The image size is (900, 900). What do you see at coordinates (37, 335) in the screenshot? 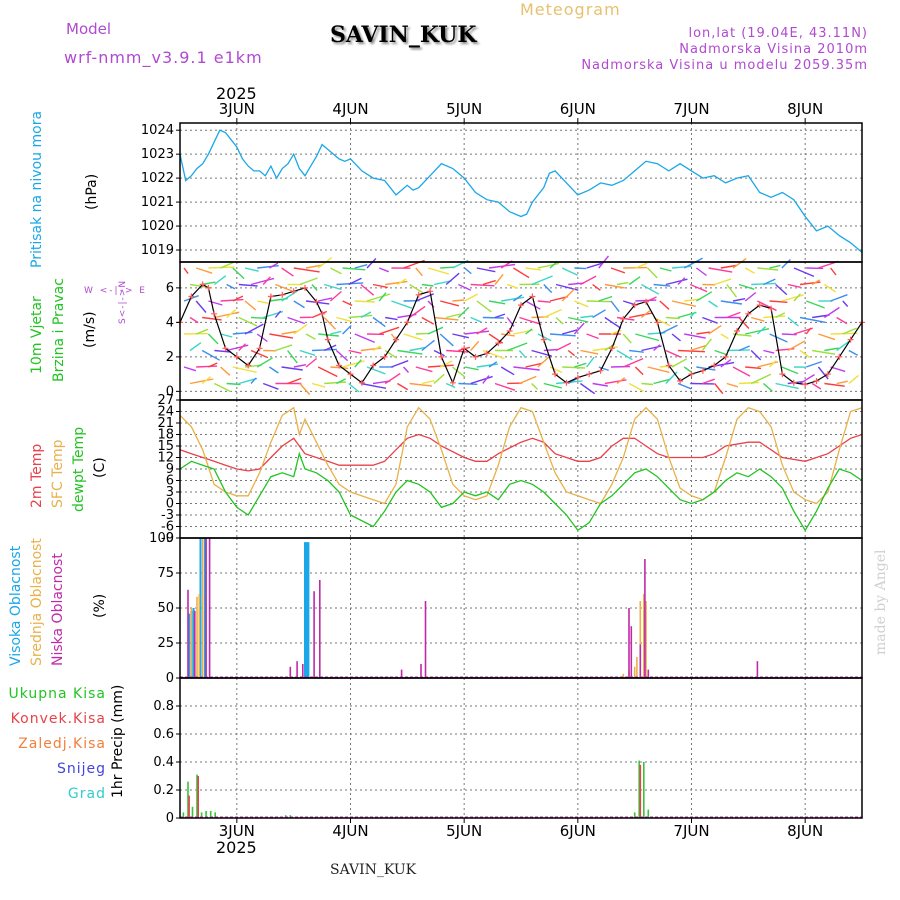
I see `wind-label-1: 10m Vjetar` at bounding box center [37, 335].